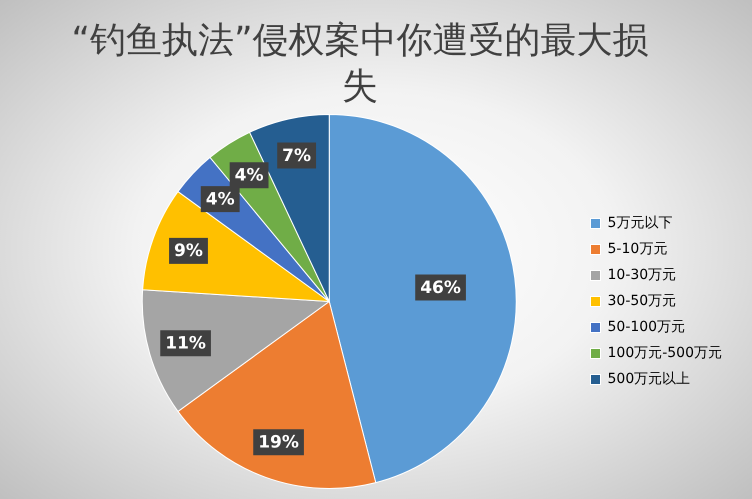  Describe the element at coordinates (642, 301) in the screenshot. I see `legend-label: 30-50万元` at that location.